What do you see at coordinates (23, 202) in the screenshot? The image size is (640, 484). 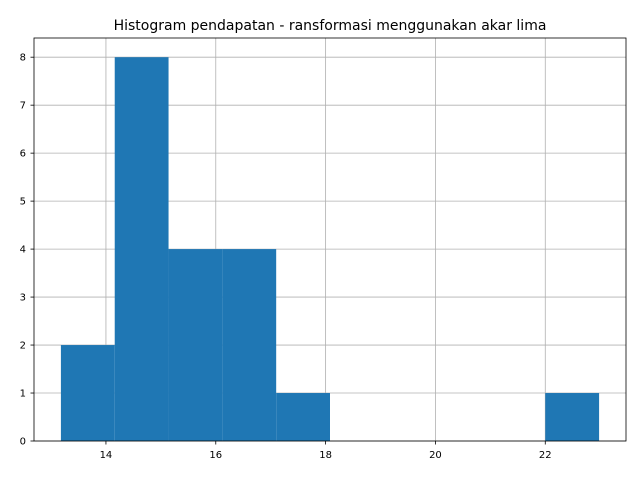 I see `y-tick-label: 5` at bounding box center [23, 202].